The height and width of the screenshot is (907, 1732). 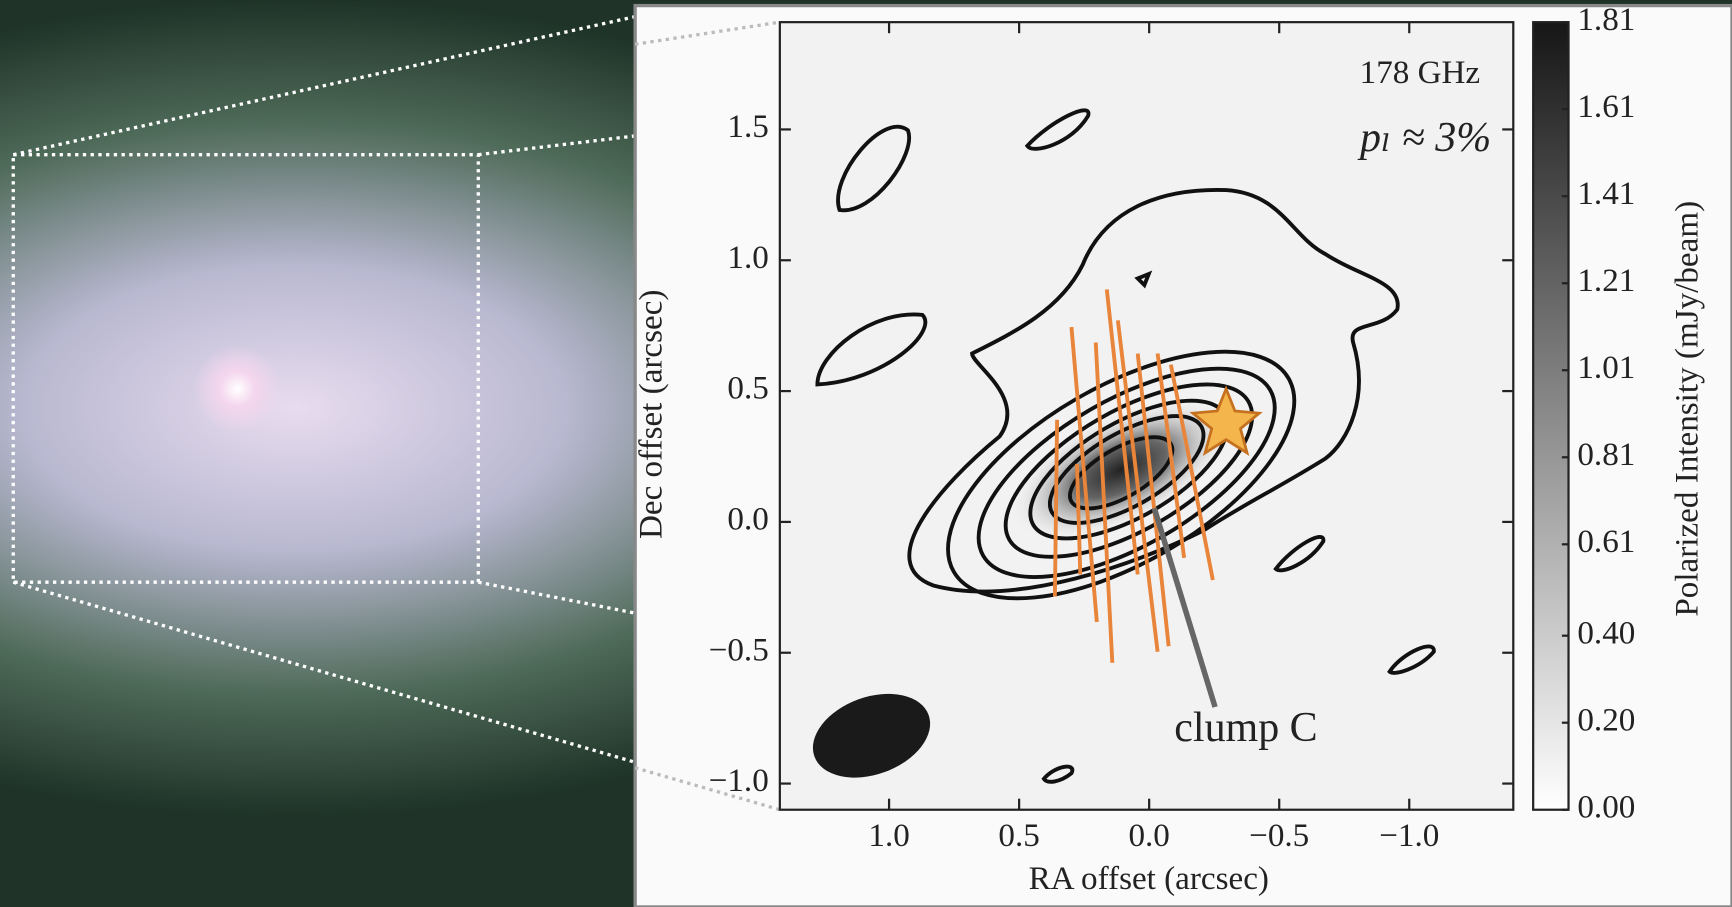 I want to click on y-tick-label: −0.5, so click(x=739, y=649).